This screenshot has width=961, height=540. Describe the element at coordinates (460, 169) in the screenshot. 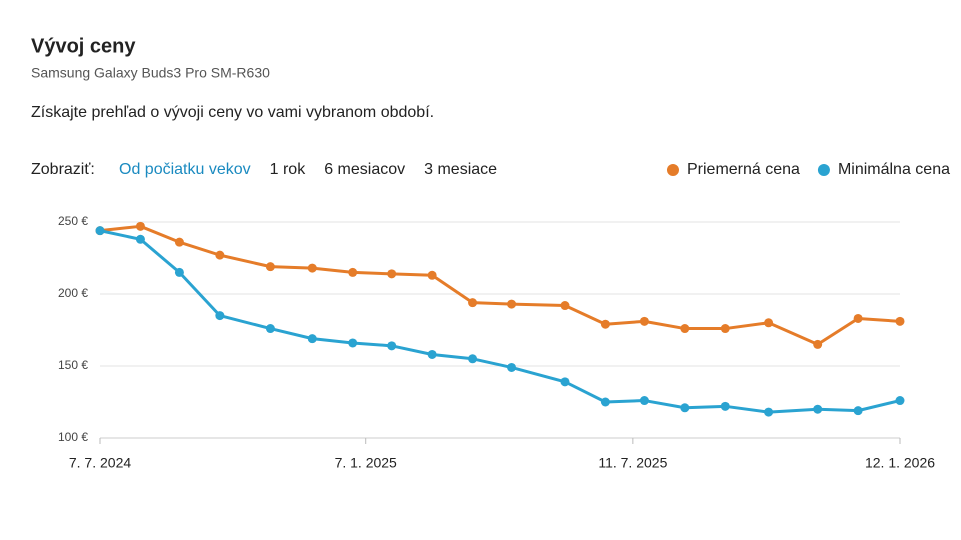

I see `filter-option: 3 mesiace` at that location.